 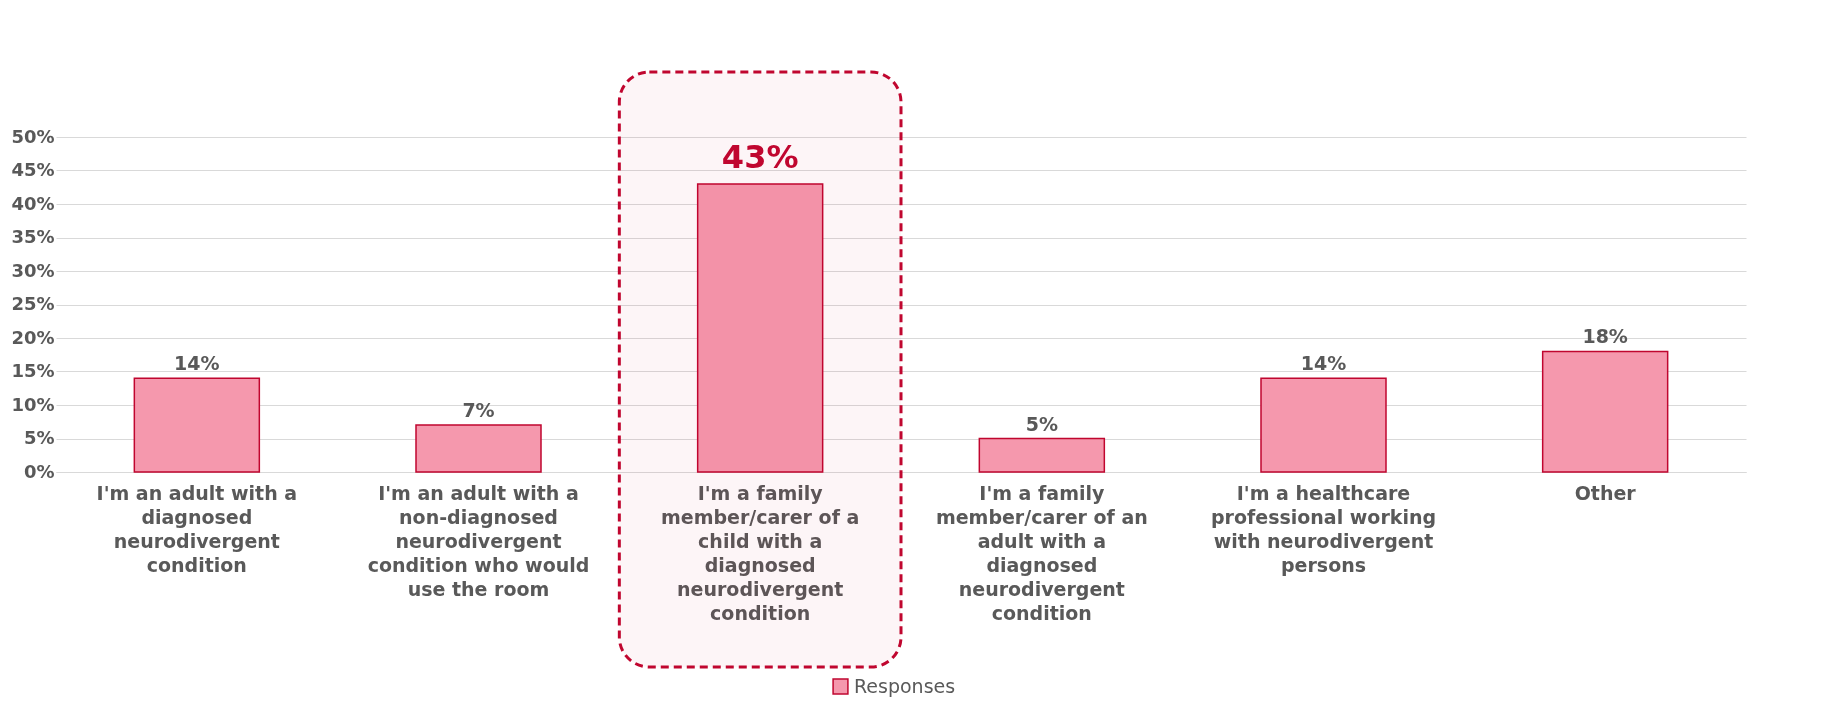 What do you see at coordinates (1041, 552) in the screenshot?
I see `x-tick-label: I'm a family member/carer of an adult with a diagnosed neurodivergent condition` at bounding box center [1041, 552].